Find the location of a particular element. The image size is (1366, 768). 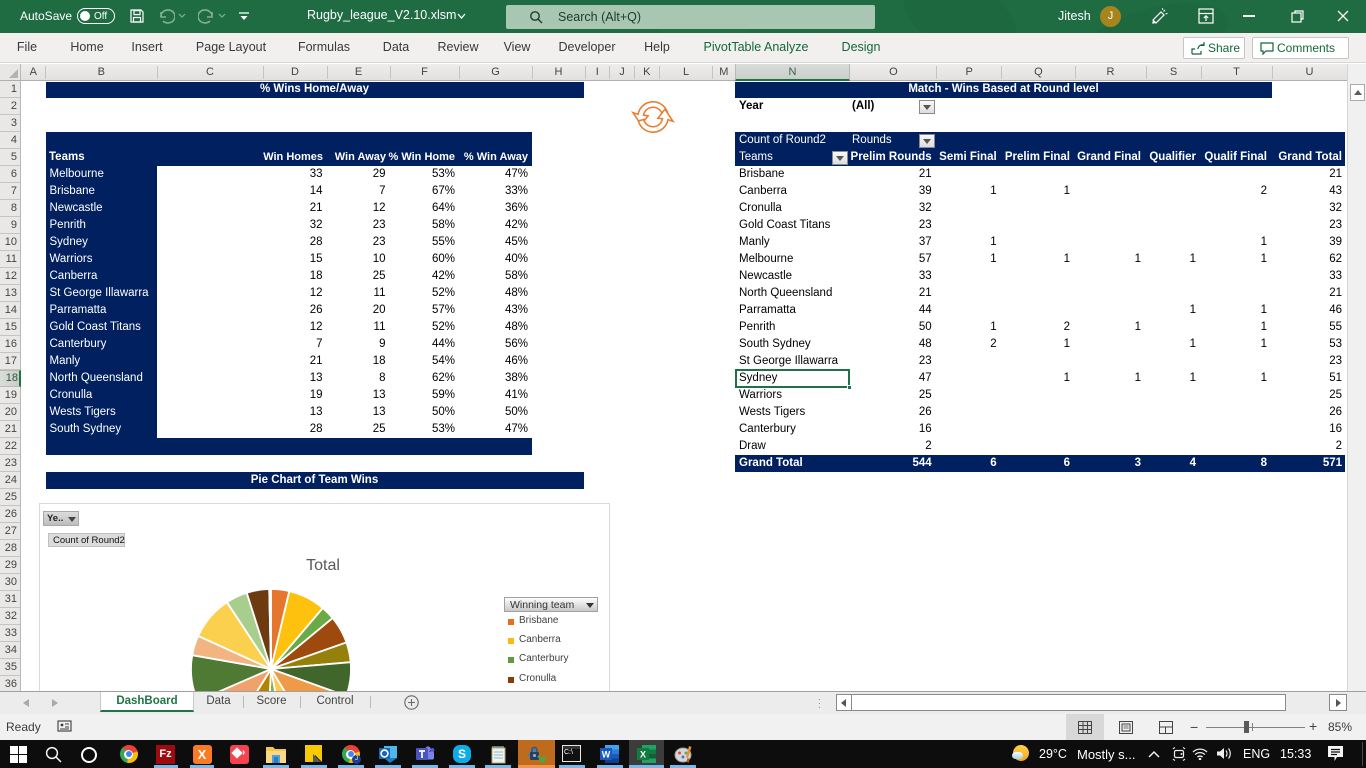

svg-text: X is located at coordinates (643, 755).